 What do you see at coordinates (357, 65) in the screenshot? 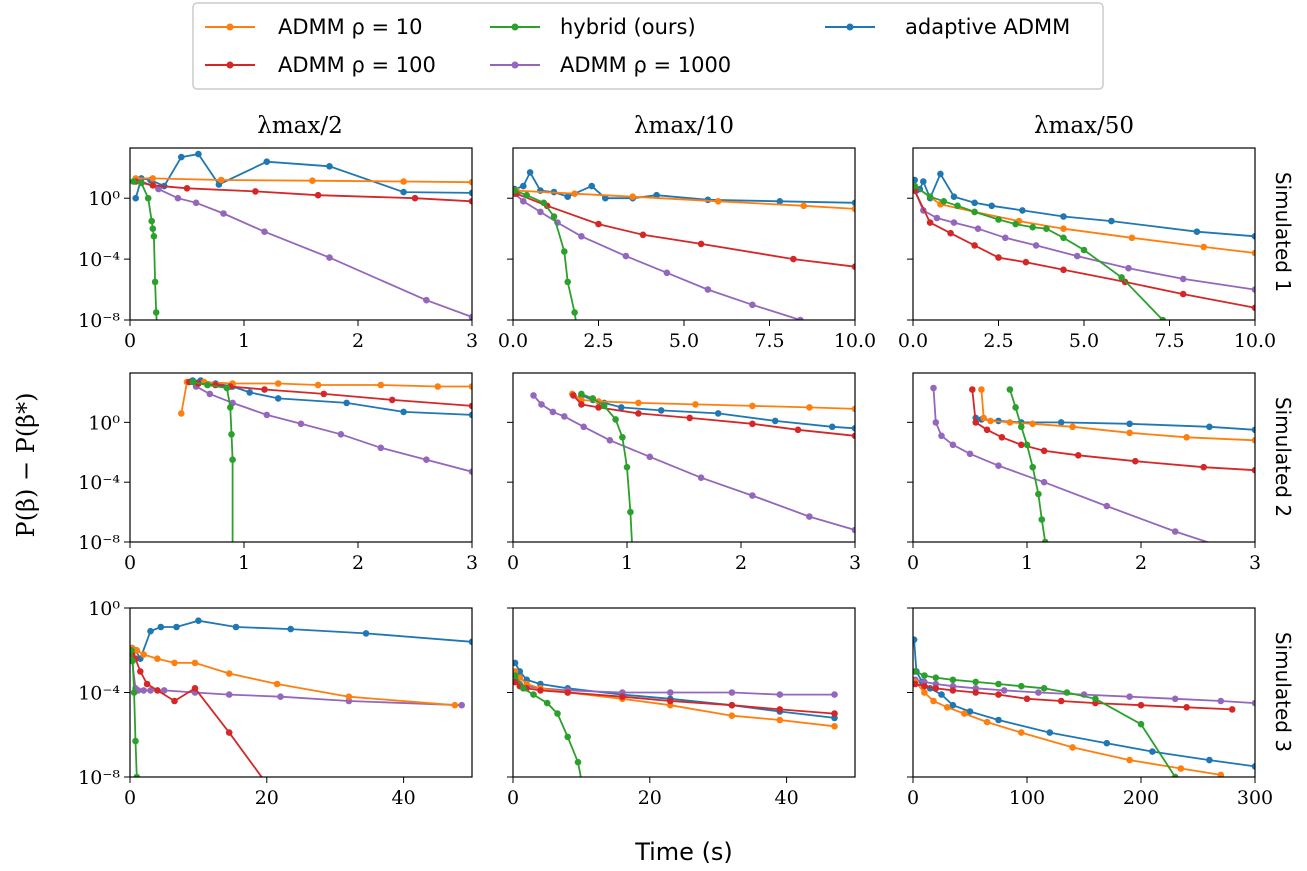
I see `legend-label-admm-rho-100: ADMM ρ = 100` at bounding box center [357, 65].